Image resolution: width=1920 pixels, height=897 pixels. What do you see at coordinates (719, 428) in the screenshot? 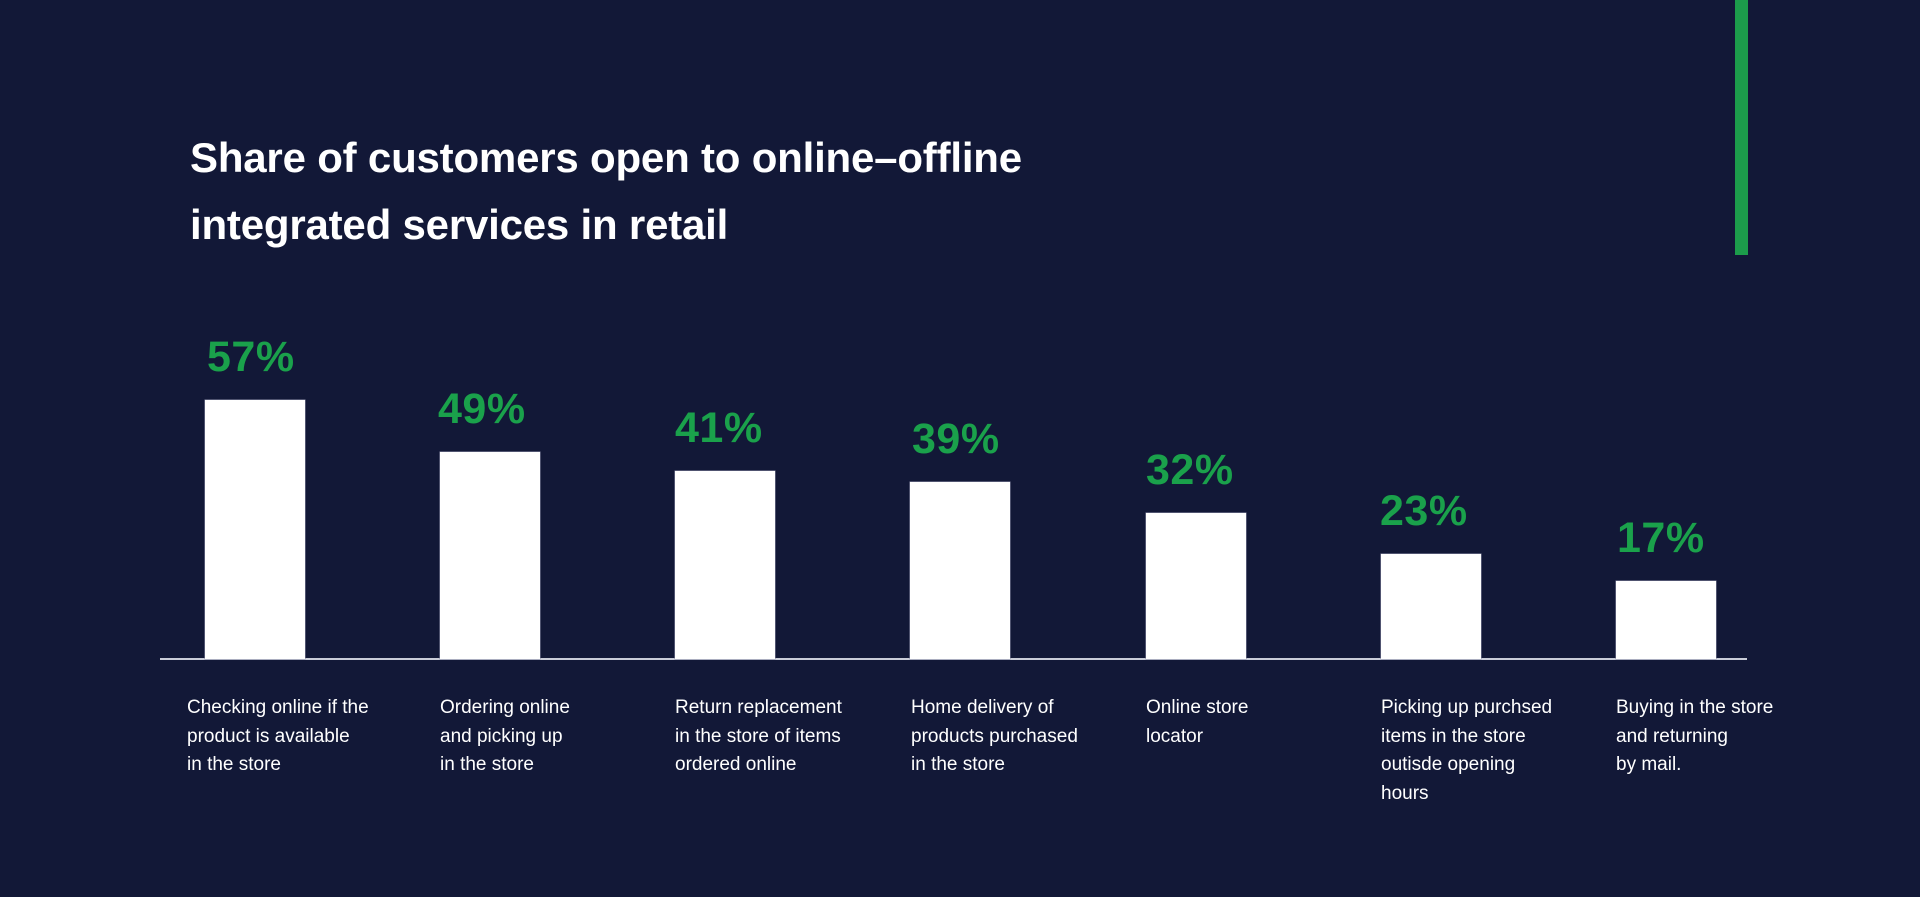
I see `value-label-3: 41%` at bounding box center [719, 428].